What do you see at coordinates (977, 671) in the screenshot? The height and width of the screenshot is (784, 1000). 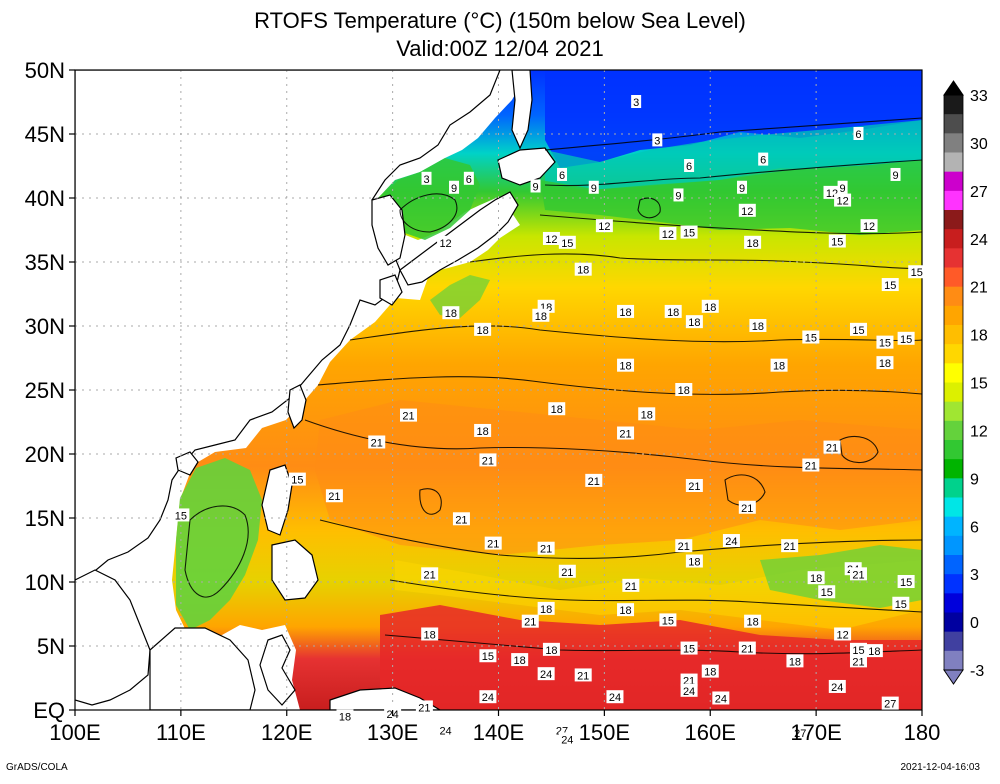 I see `colorbar-tick-label: -3` at bounding box center [977, 671].